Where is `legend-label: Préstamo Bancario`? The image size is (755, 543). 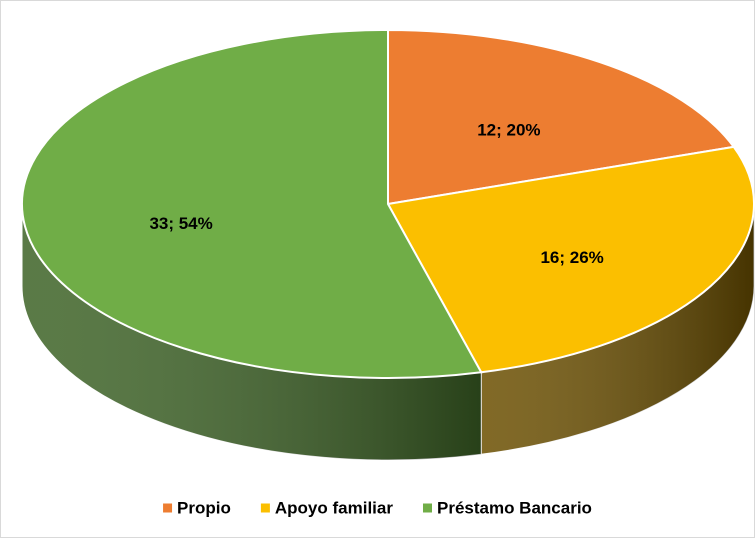 legend-label: Préstamo Bancario is located at coordinates (514, 507).